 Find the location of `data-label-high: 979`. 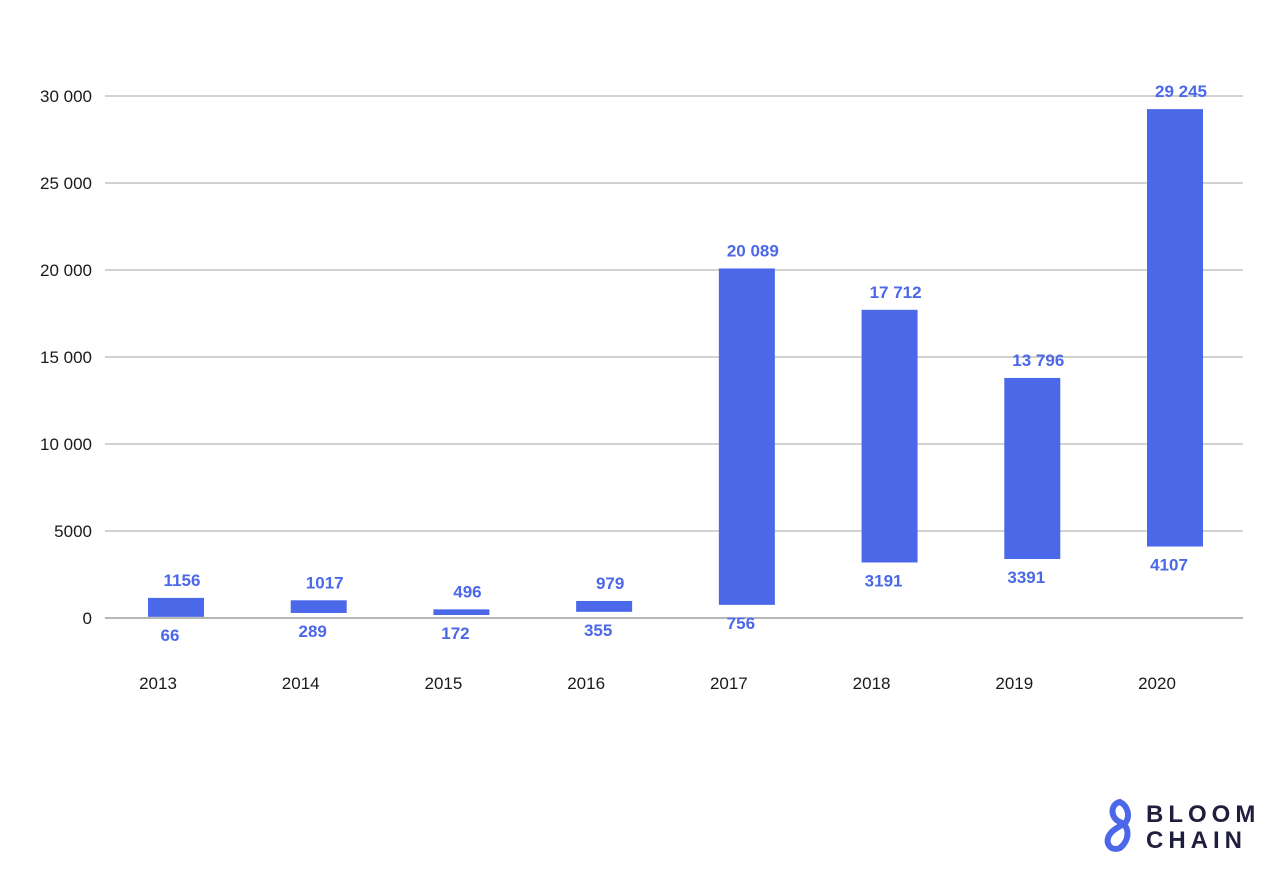

data-label-high: 979 is located at coordinates (610, 583).